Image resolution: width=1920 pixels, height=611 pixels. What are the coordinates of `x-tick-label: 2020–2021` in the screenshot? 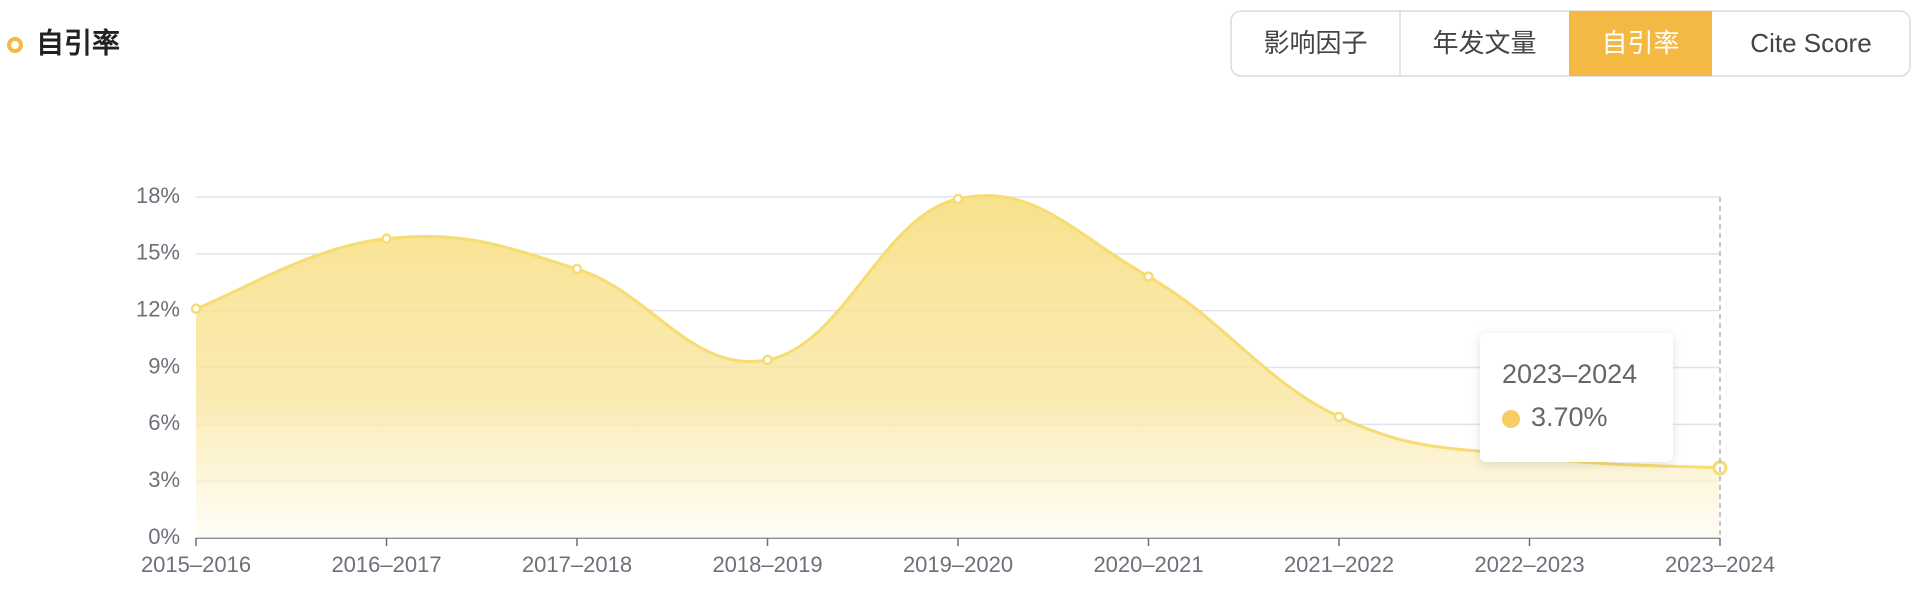 It's located at (1148, 564).